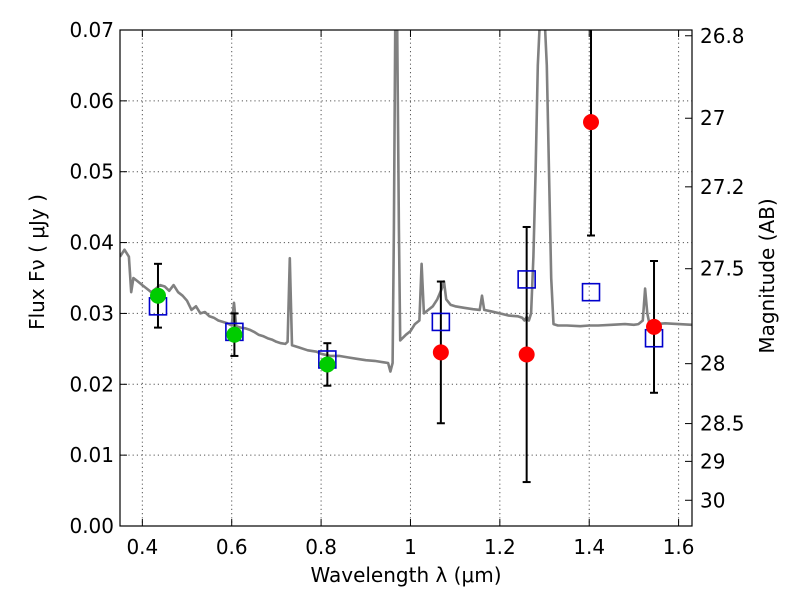  Describe the element at coordinates (712, 118) in the screenshot. I see `right-tick-label: 27` at that location.